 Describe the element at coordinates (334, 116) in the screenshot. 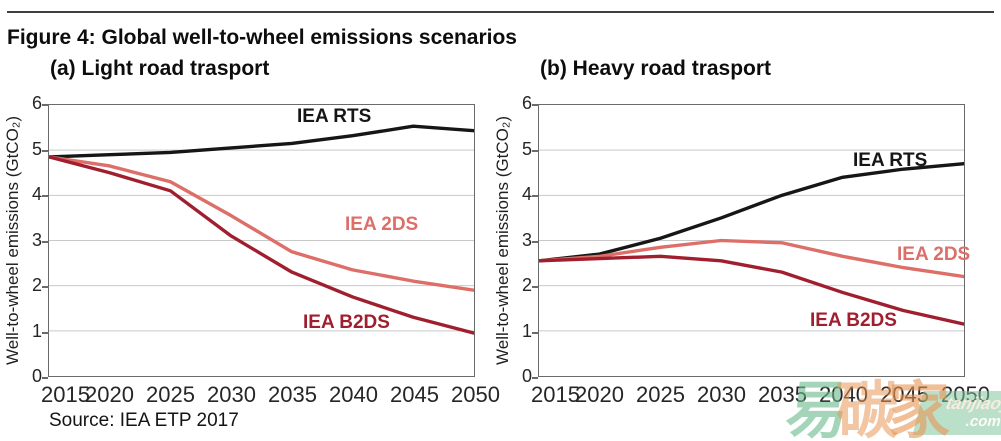

I see `series-label-iea-rts-a: IEA RTS` at that location.